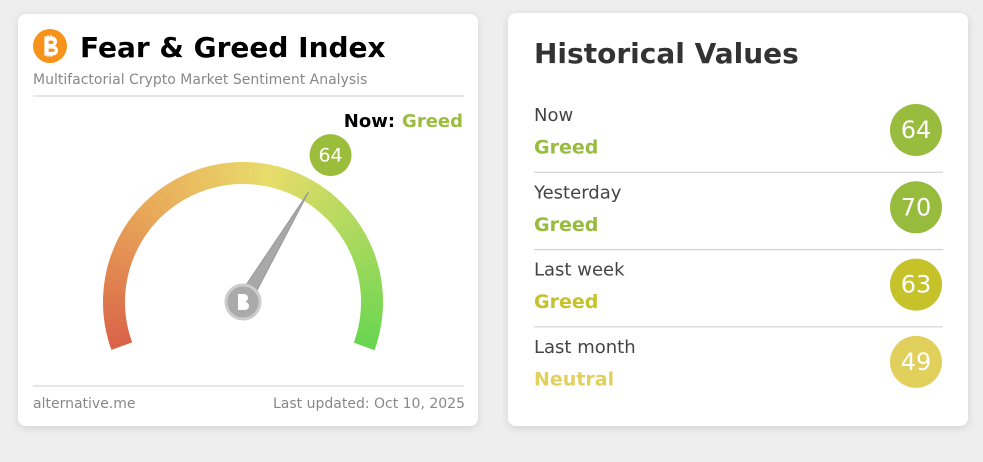  Describe the element at coordinates (553, 115) in the screenshot. I see `period-label: Now` at that location.